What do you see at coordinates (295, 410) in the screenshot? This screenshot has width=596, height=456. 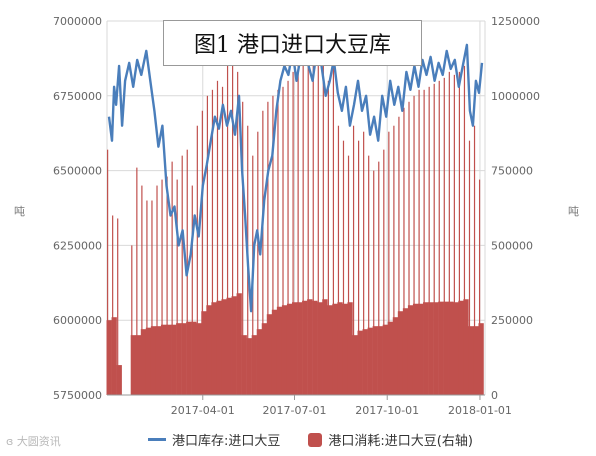 I see `x-tick-label: 2017-07-01` at bounding box center [295, 410].